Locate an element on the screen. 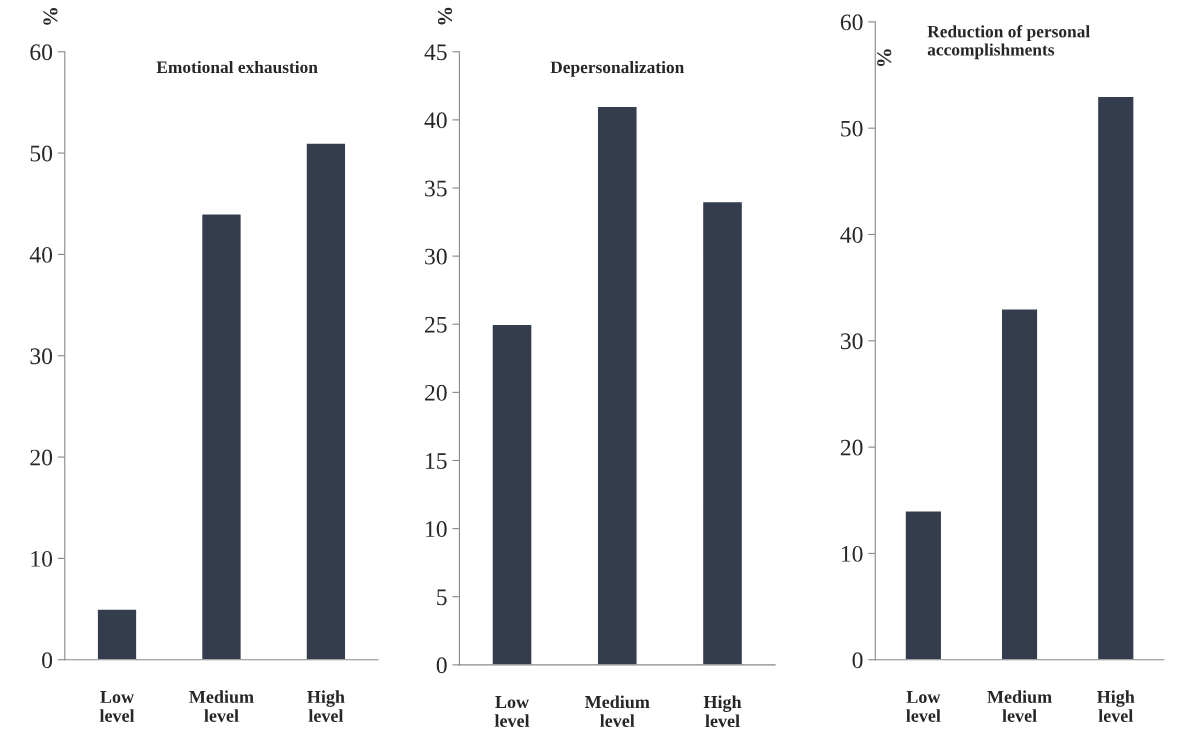  y-tick-label: 5 is located at coordinates (442, 597).